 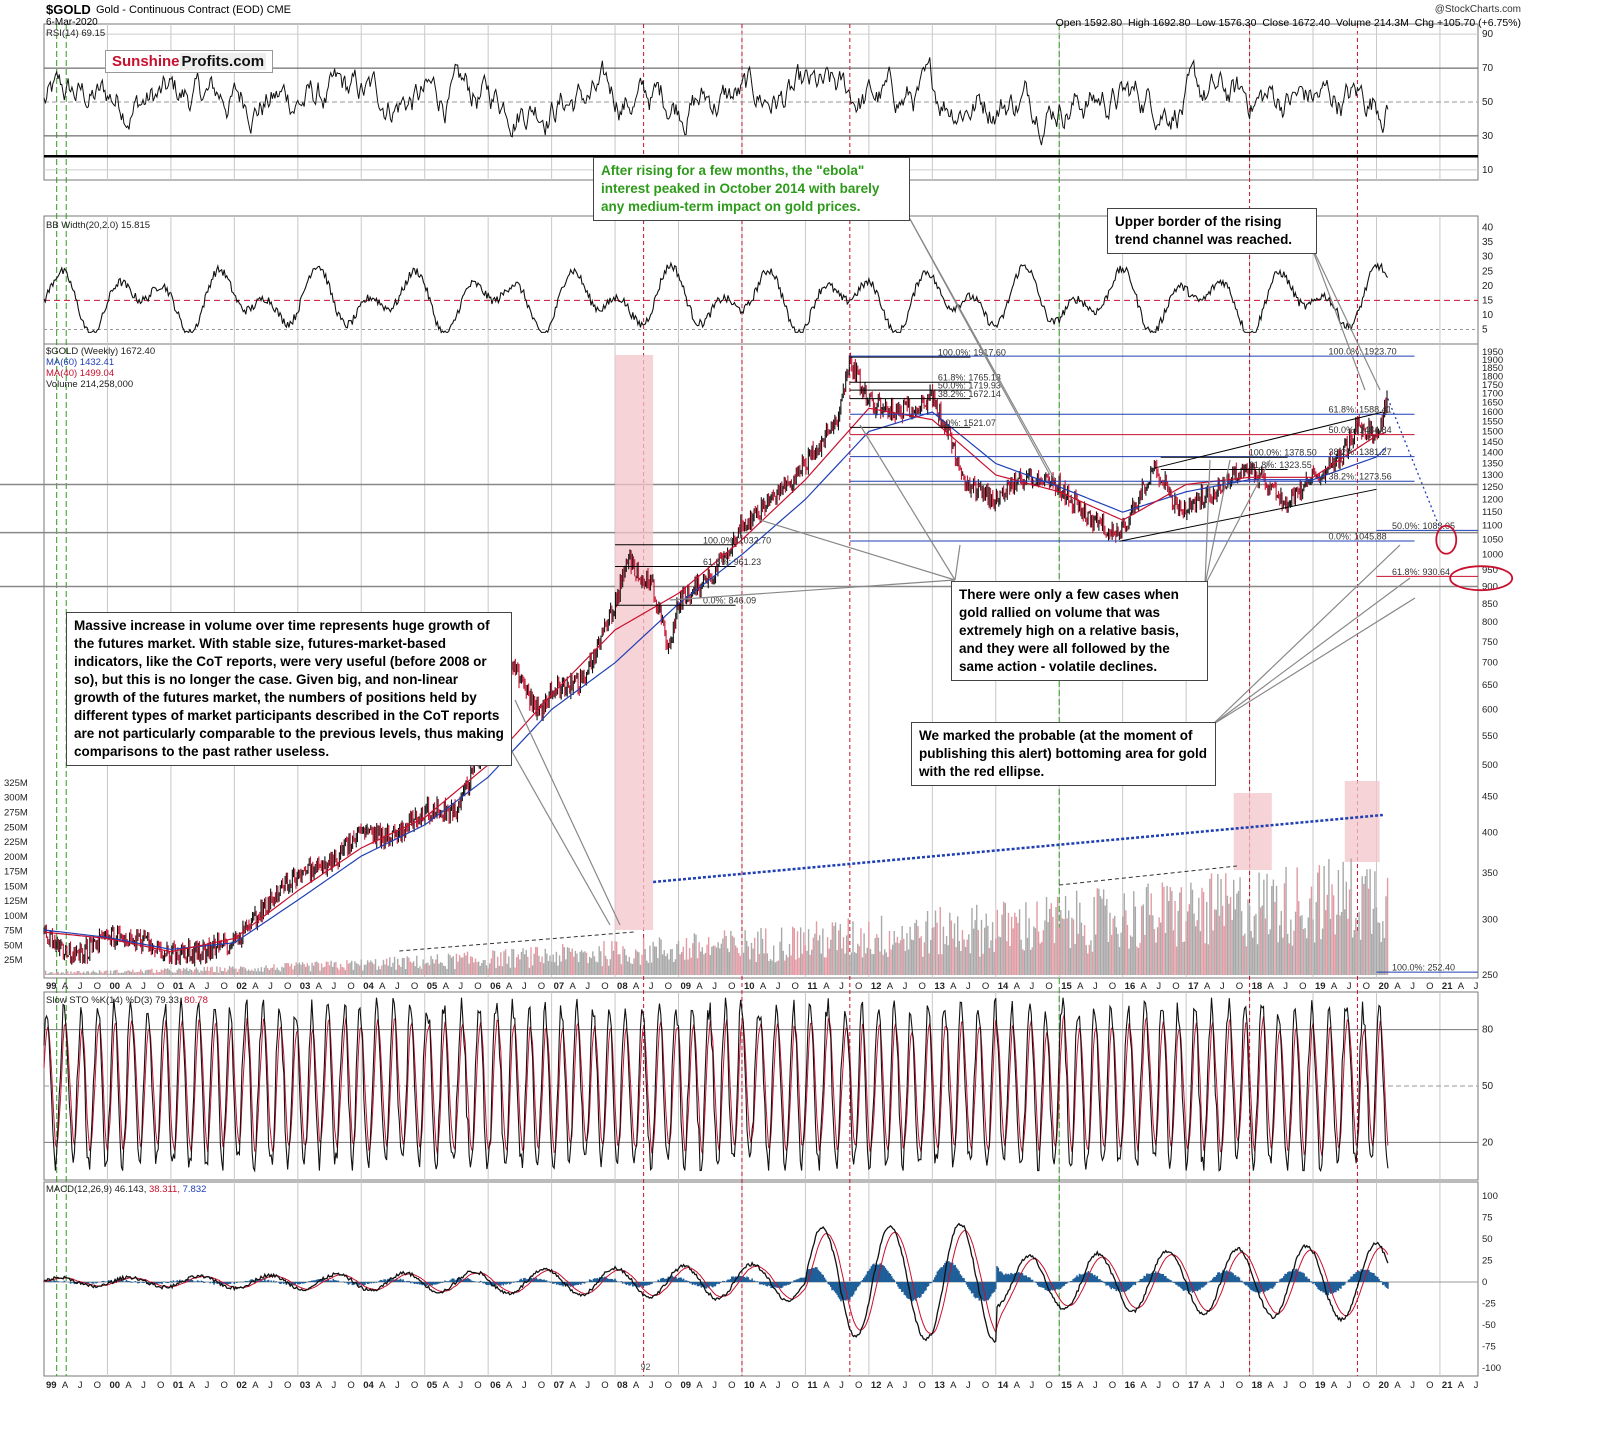 What do you see at coordinates (1423, 968) in the screenshot?
I see `fibonacci-label: 100.0%: 252.40` at bounding box center [1423, 968].